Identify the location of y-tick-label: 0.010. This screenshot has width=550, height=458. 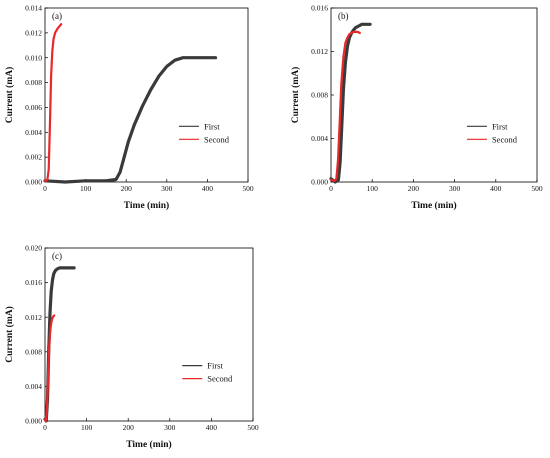
(33, 57).